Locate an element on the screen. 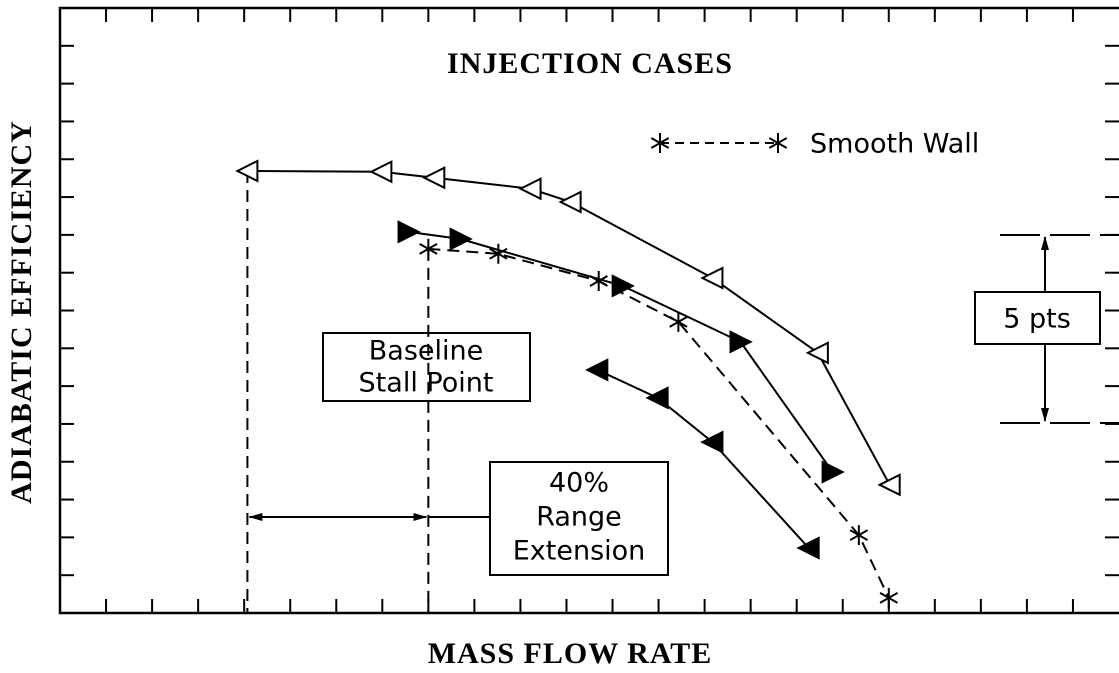 This screenshot has width=1119, height=673. x-axis-label: MASS FLOW RATE is located at coordinates (570, 653).